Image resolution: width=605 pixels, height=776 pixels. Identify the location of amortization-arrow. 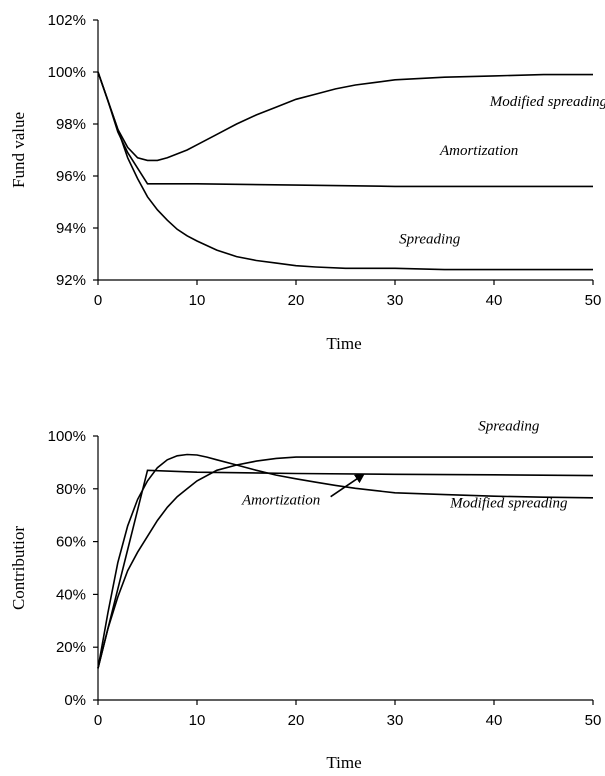
(347, 485).